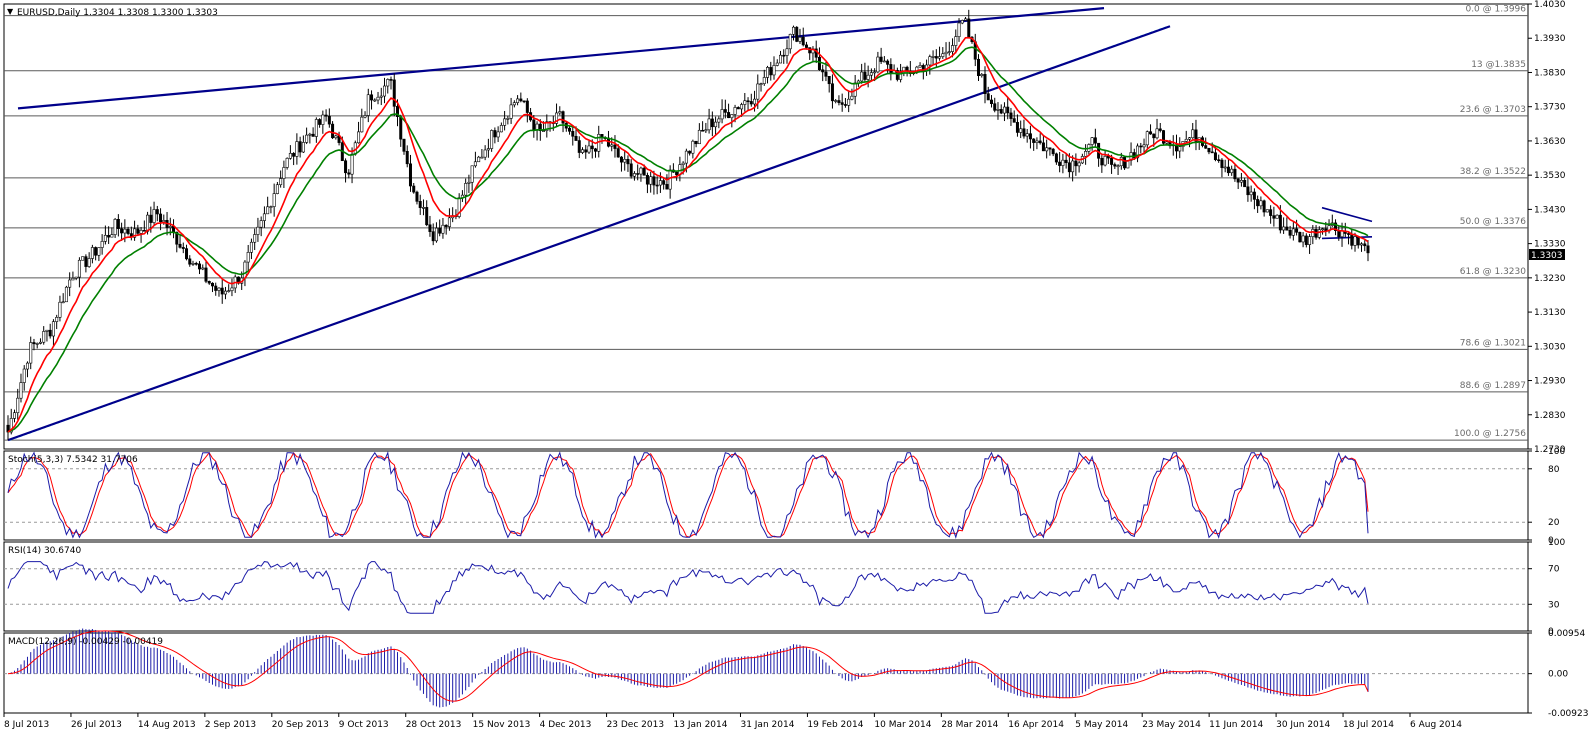  What do you see at coordinates (1495, 10) in the screenshot?
I see `fib-label: 0.0 @ 1.3996` at bounding box center [1495, 10].